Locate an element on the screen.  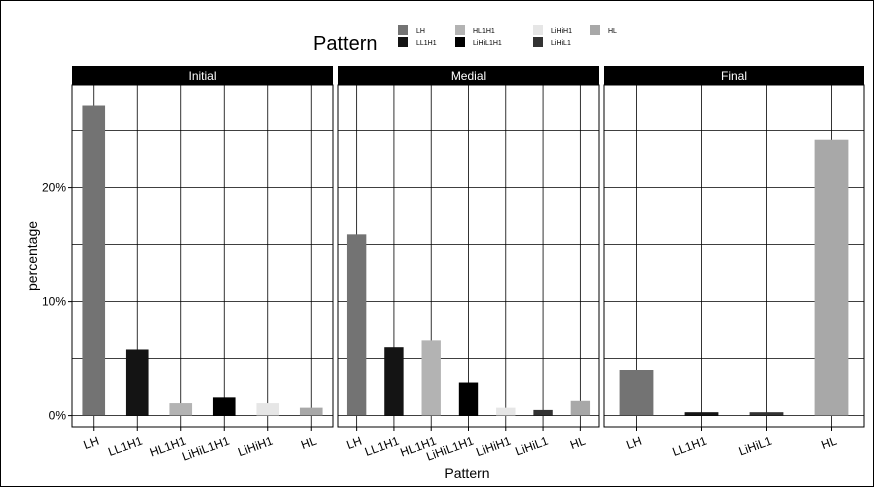
y-axis-title: percentage is located at coordinates (32, 256).